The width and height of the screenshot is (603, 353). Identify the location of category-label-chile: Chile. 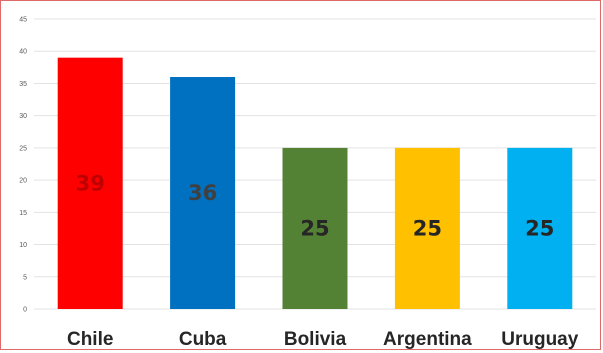
(90, 339).